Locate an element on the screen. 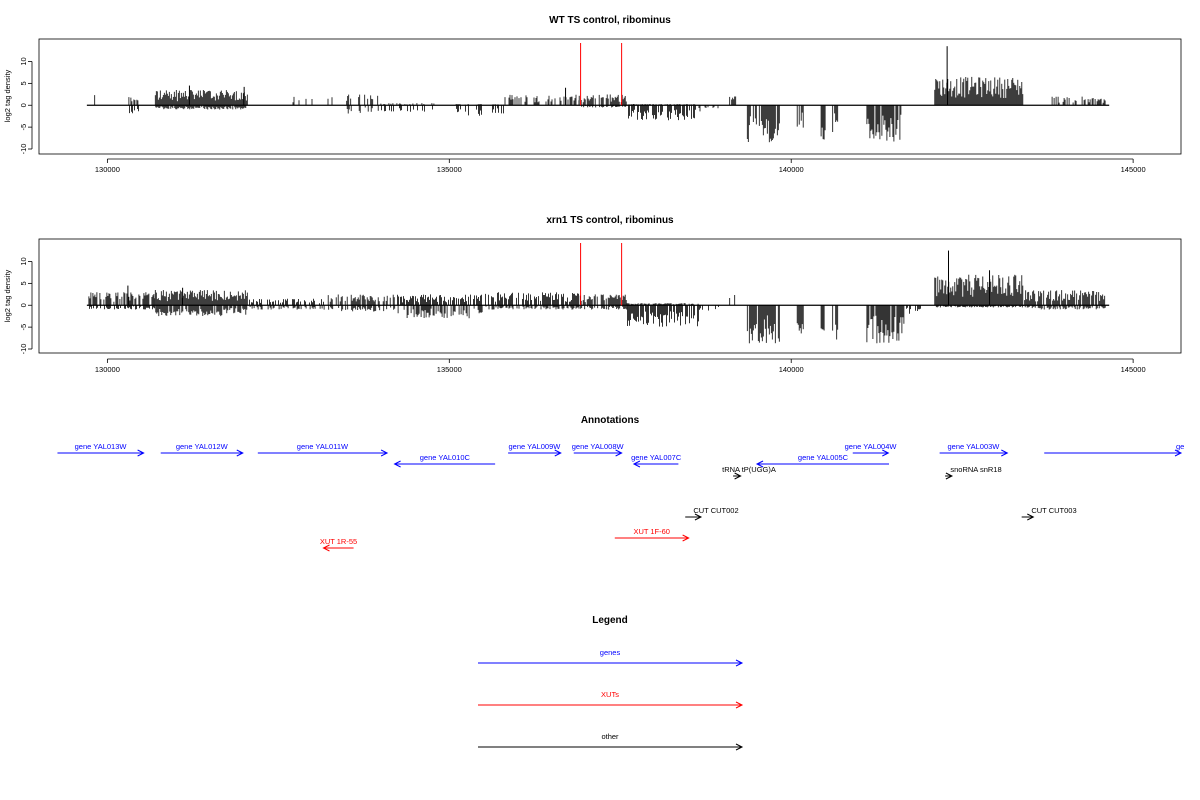  feature-label: gene YAL005C is located at coordinates (823, 457).